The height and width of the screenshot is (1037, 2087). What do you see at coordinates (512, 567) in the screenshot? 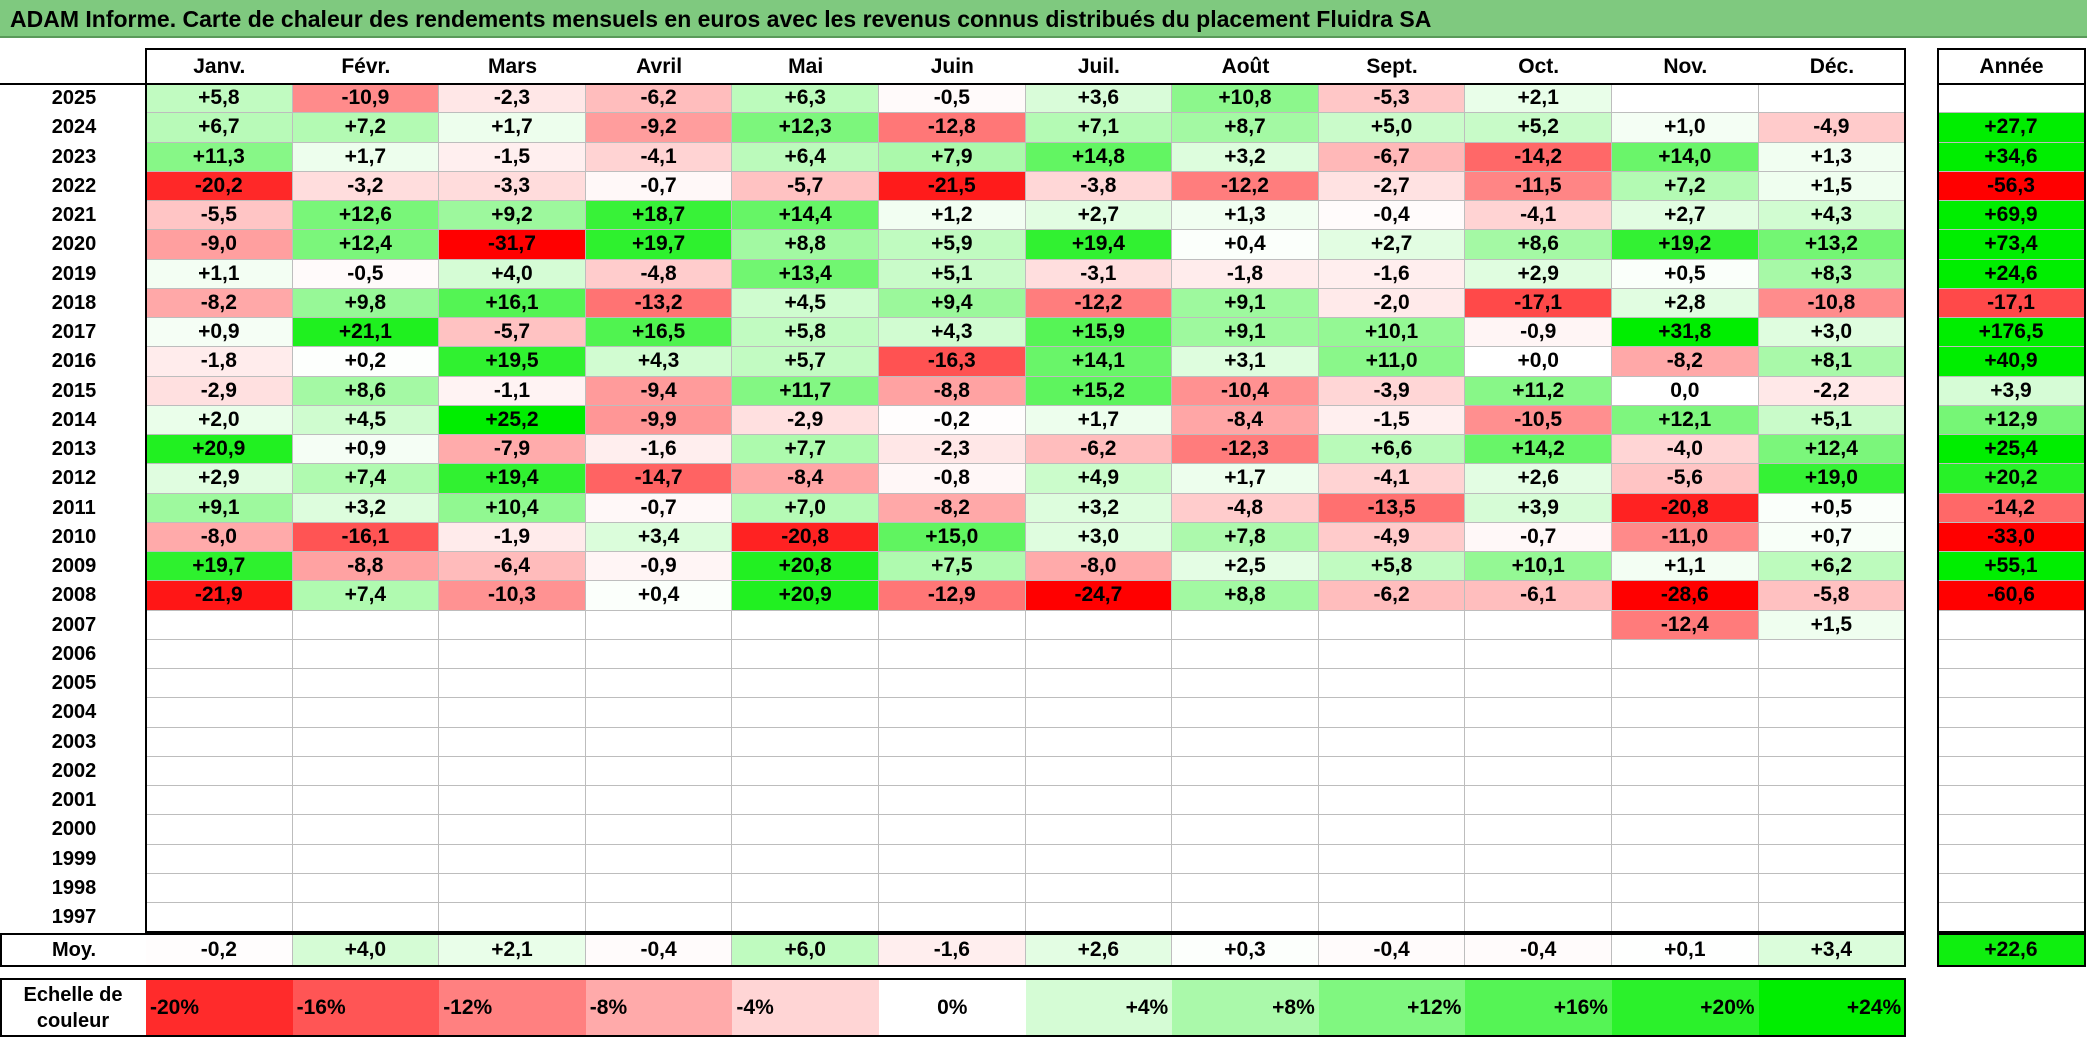
I see `heatmap-cell: -6,4` at bounding box center [512, 567].